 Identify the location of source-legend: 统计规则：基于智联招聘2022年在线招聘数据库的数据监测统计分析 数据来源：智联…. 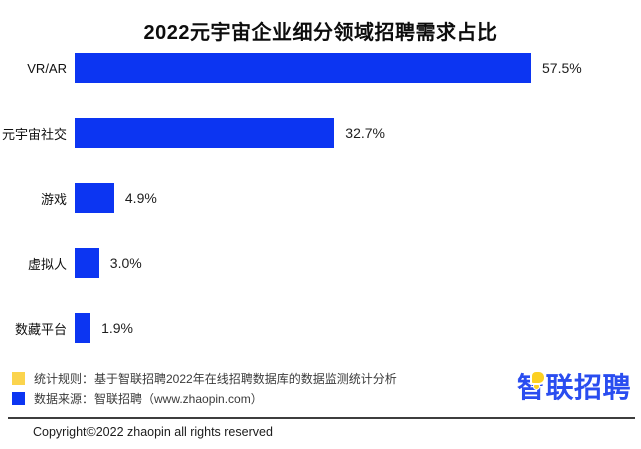
(204, 388).